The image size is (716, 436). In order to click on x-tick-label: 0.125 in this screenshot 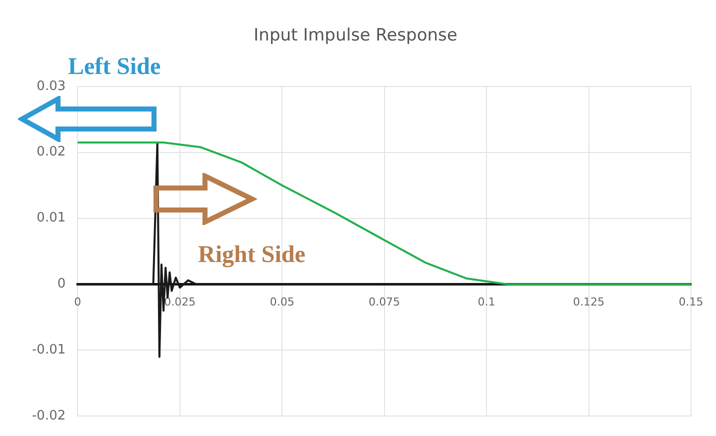, I will do `click(589, 302)`.